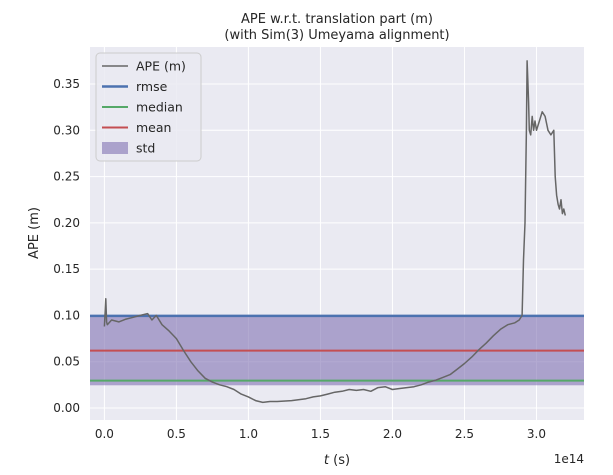 The image size is (613, 475). Describe the element at coordinates (464, 434) in the screenshot. I see `x-tick-label: 2.5` at that location.